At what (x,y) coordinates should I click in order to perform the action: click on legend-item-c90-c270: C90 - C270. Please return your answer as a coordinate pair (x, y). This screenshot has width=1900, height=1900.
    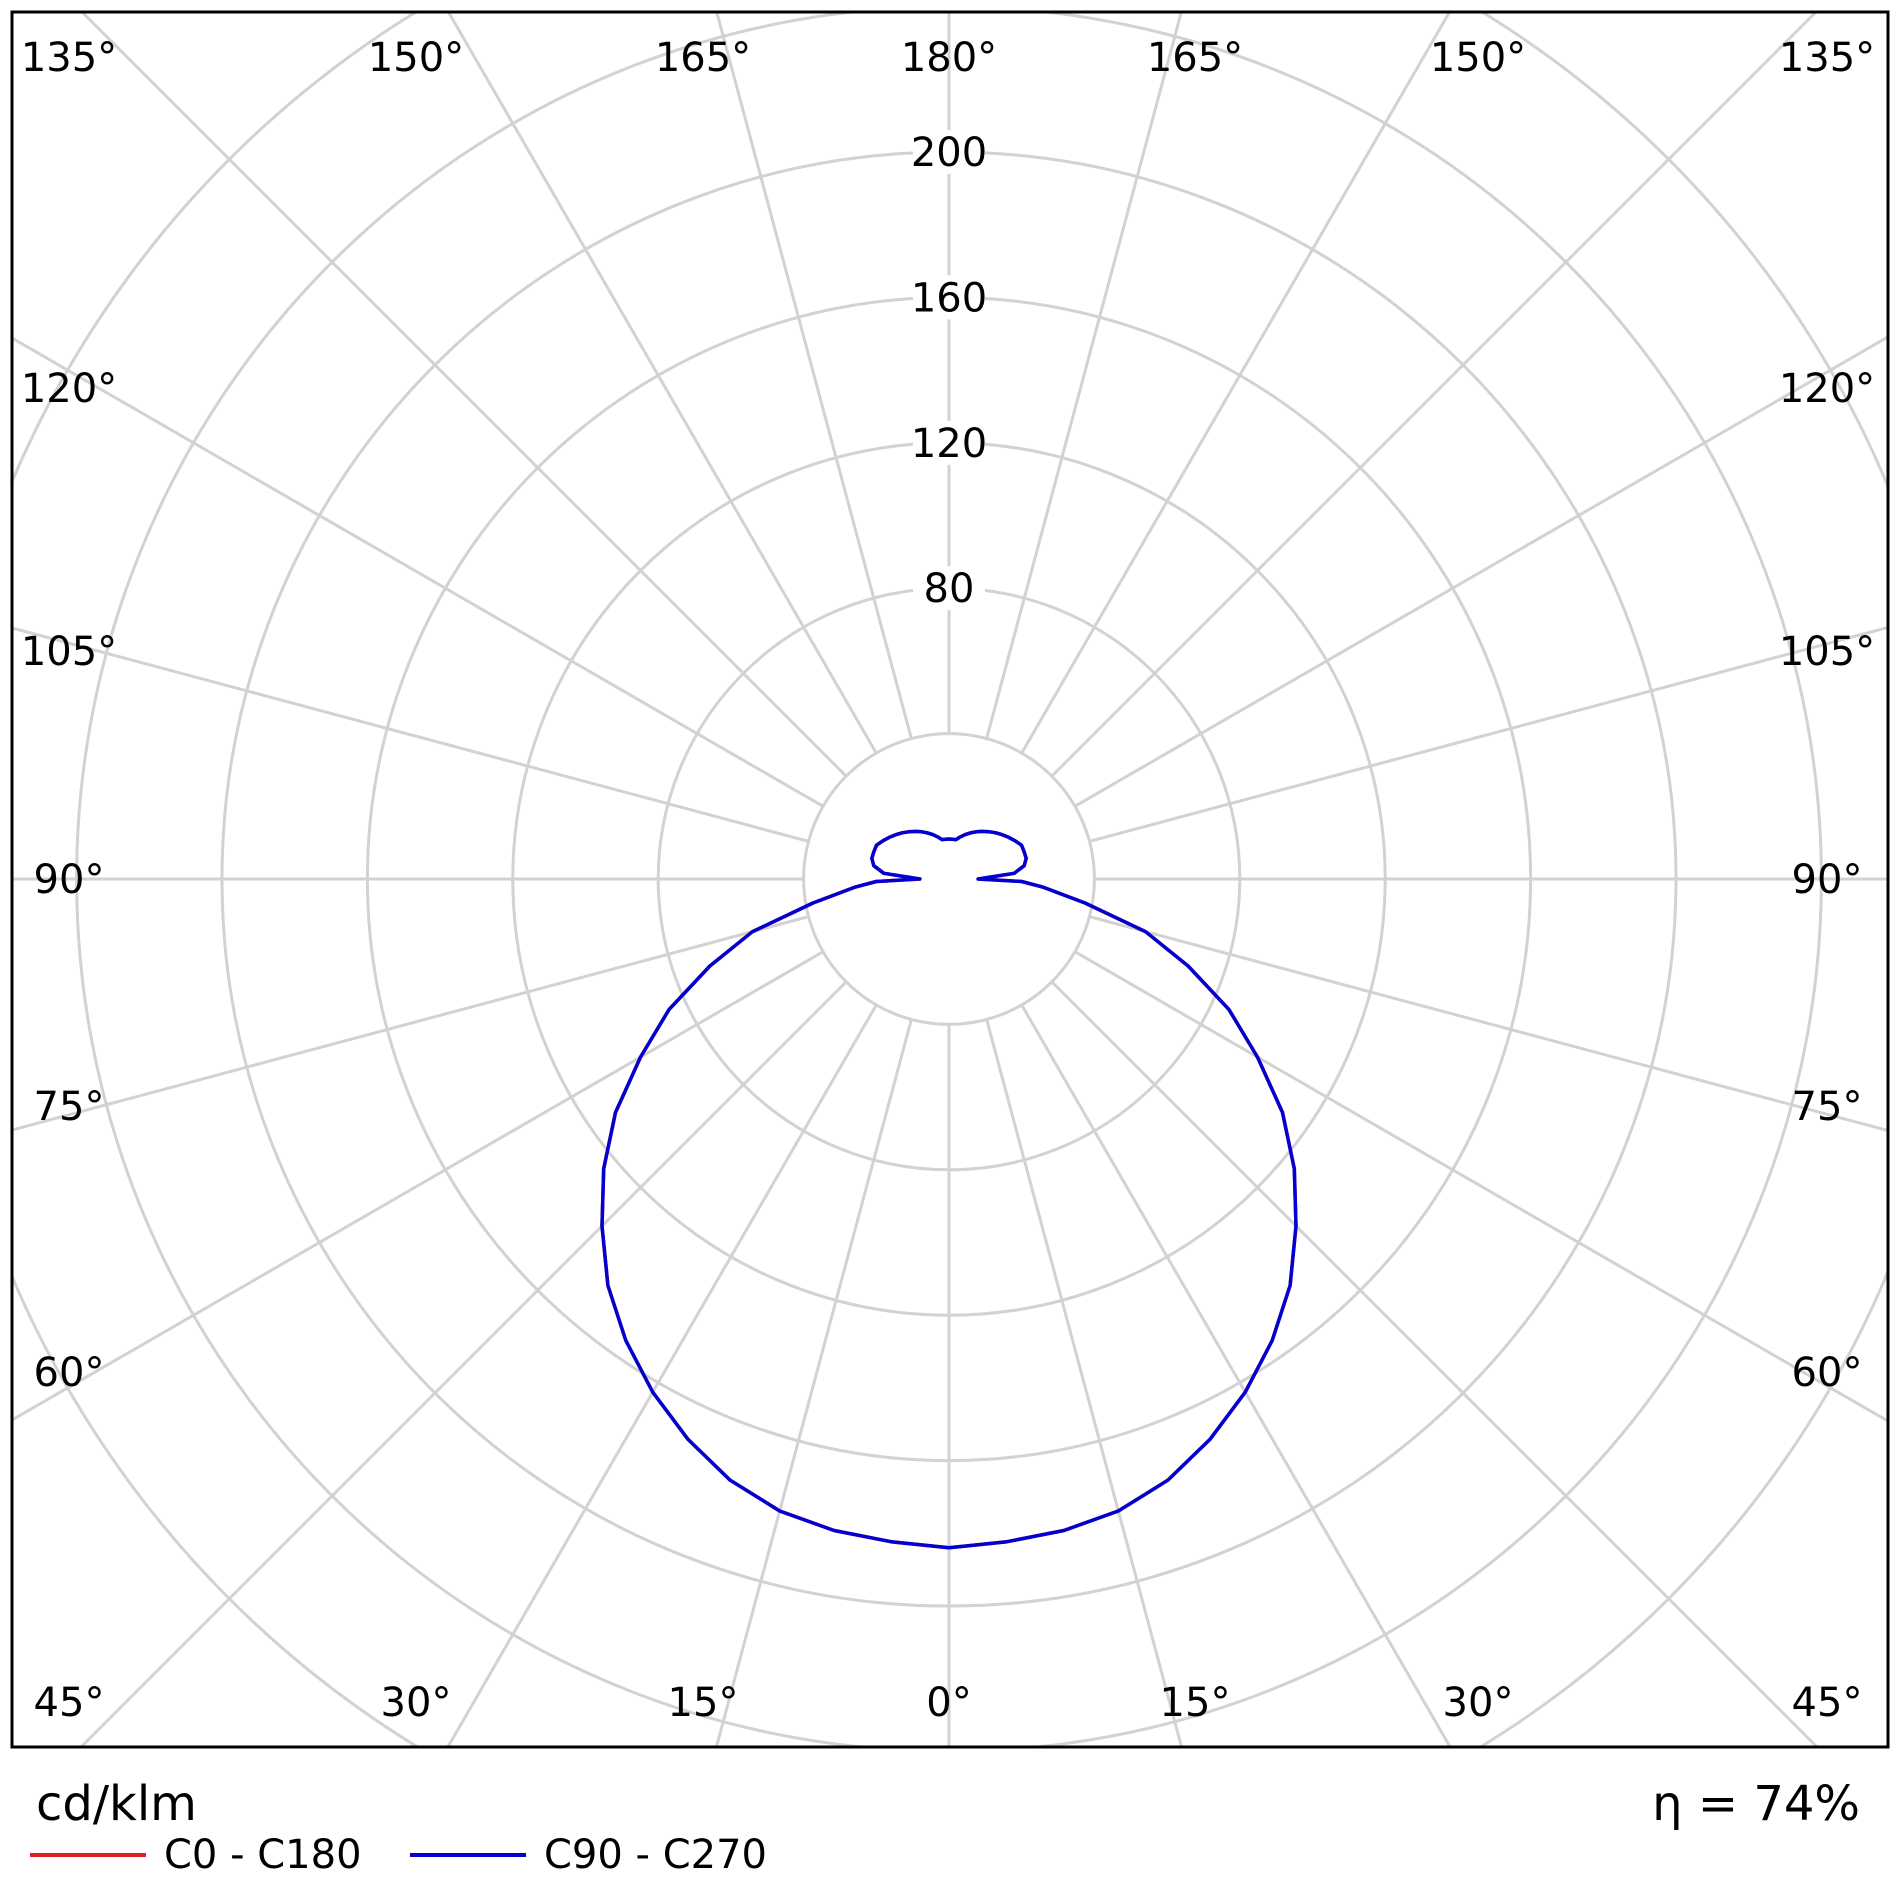
    Looking at the image, I should click on (588, 1855).